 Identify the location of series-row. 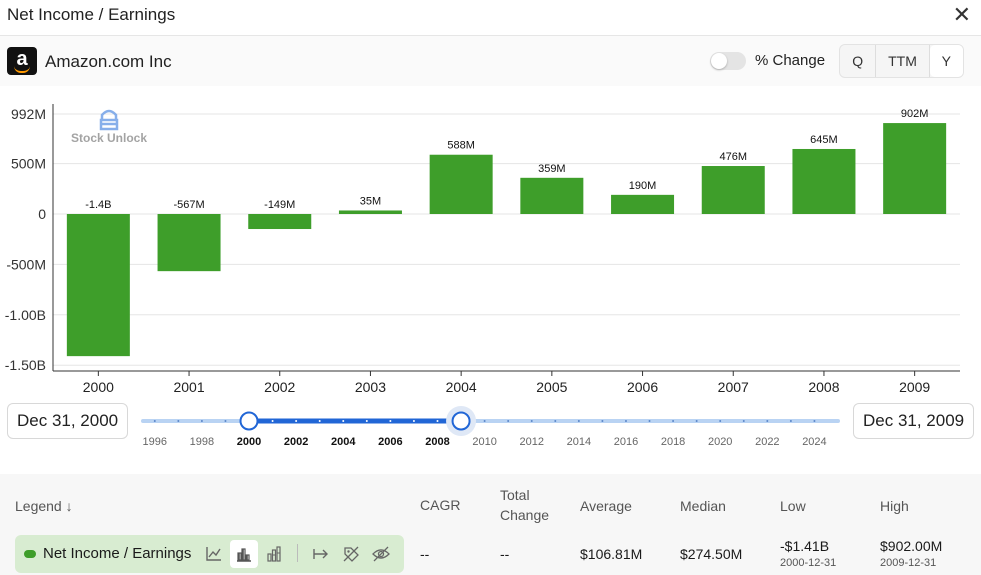
(209, 554).